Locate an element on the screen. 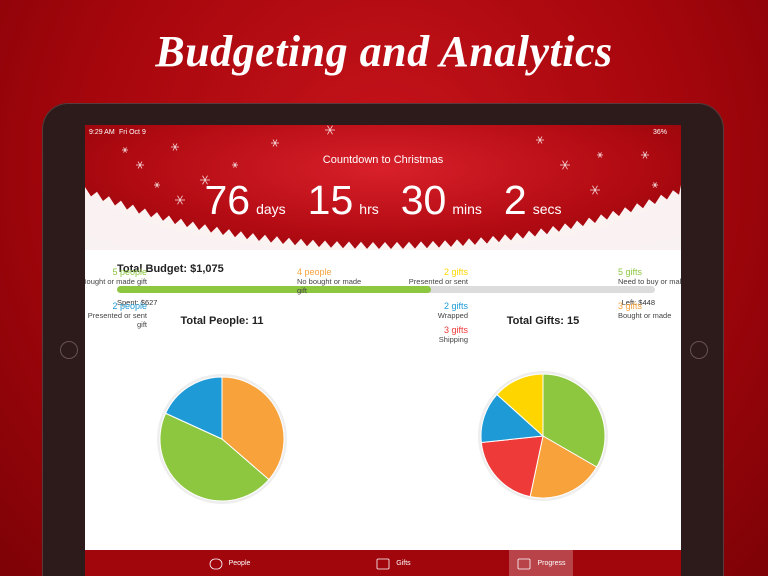  home-button is located at coordinates (699, 350).